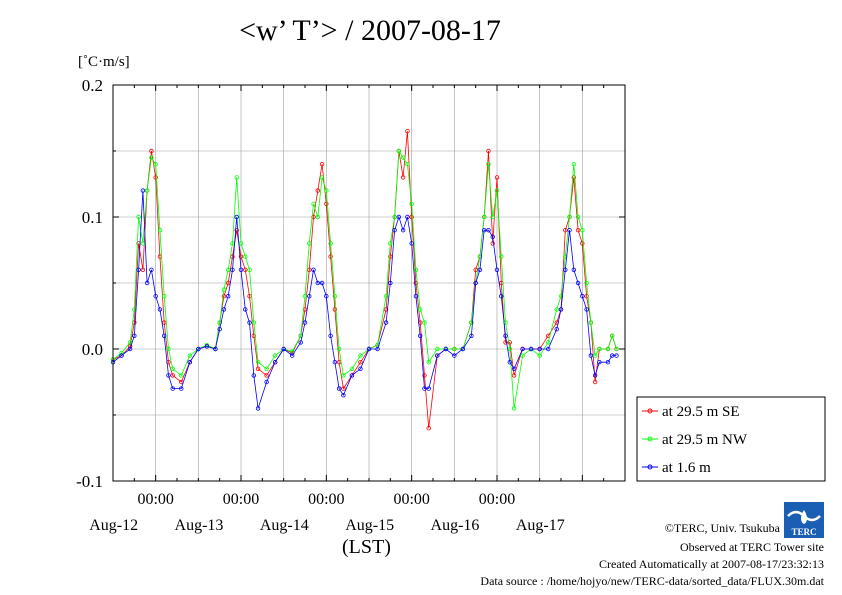 The height and width of the screenshot is (595, 842). Describe the element at coordinates (751, 547) in the screenshot. I see `footer-observed: Observed at TERC Tower site` at that location.